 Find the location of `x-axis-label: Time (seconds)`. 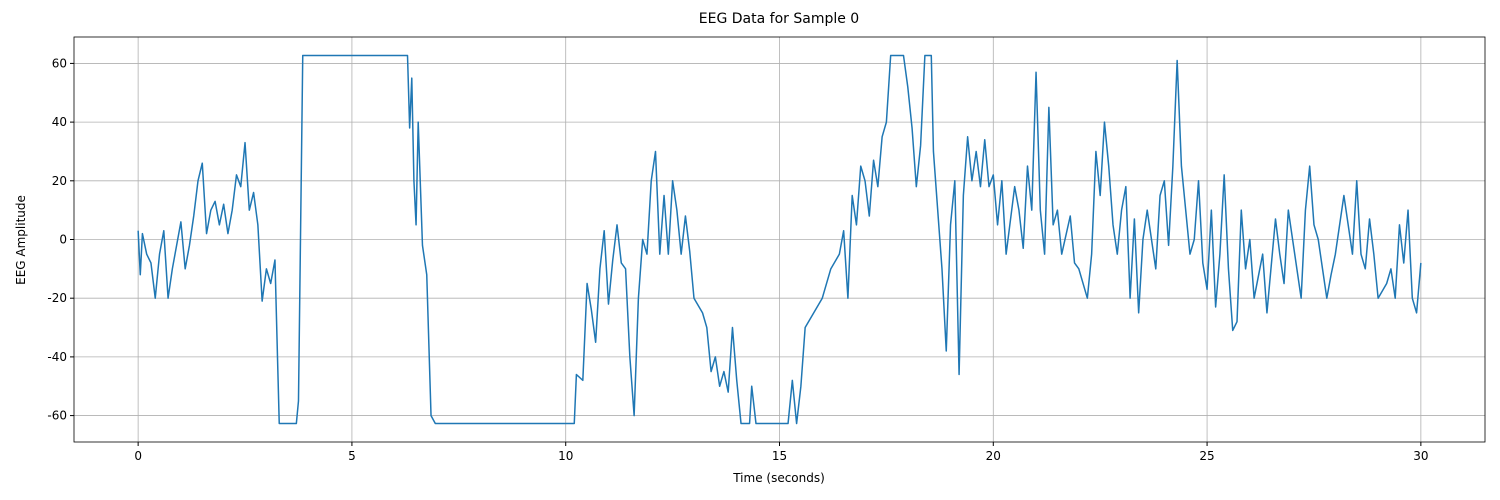

x-axis-label: Time (seconds) is located at coordinates (778, 478).